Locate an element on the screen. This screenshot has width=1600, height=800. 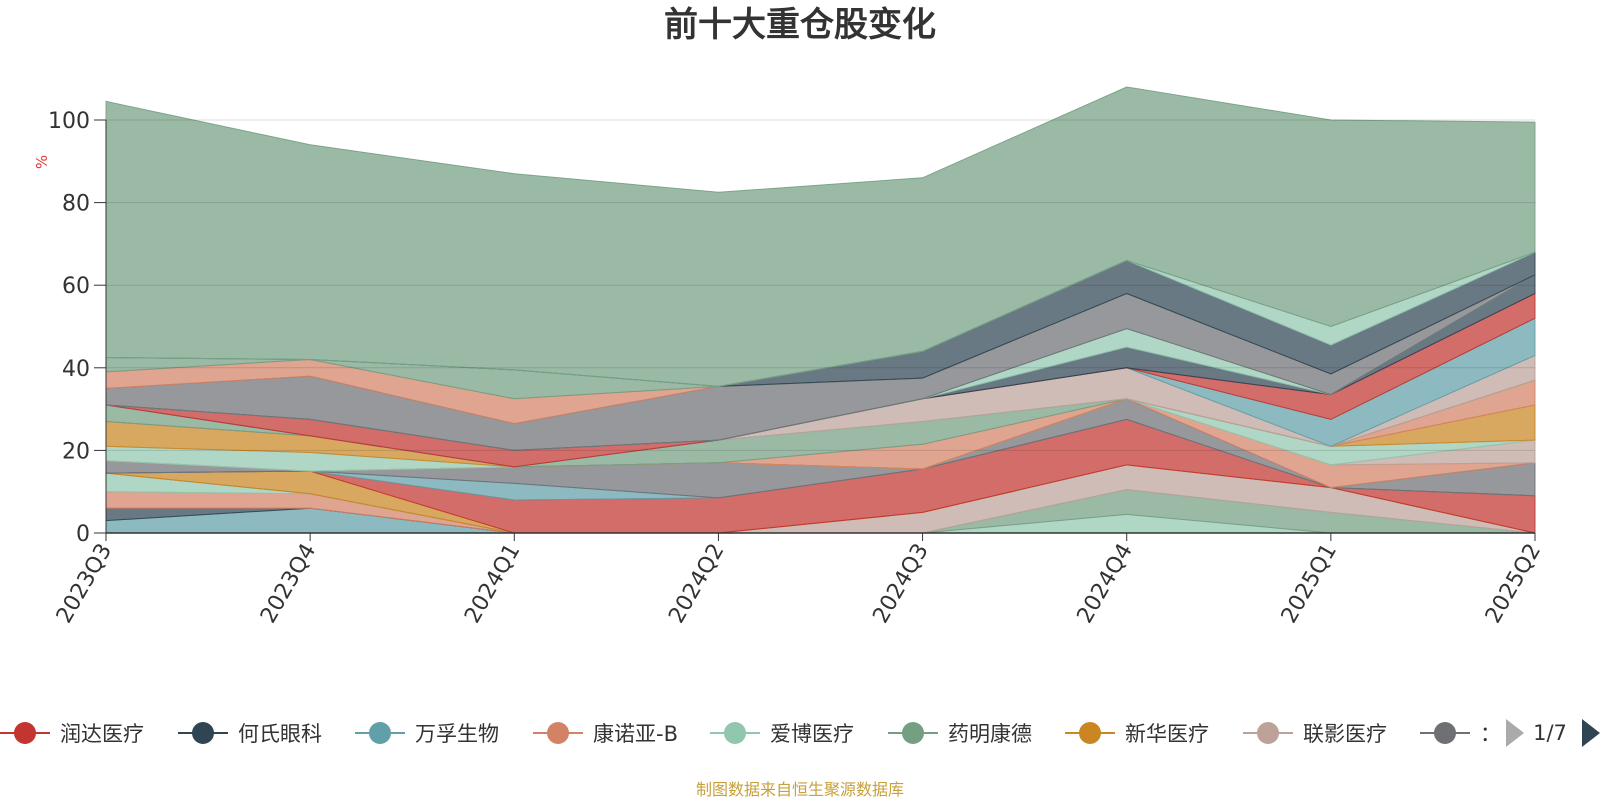
legend-prev-page-icon is located at coordinates (1515, 733).